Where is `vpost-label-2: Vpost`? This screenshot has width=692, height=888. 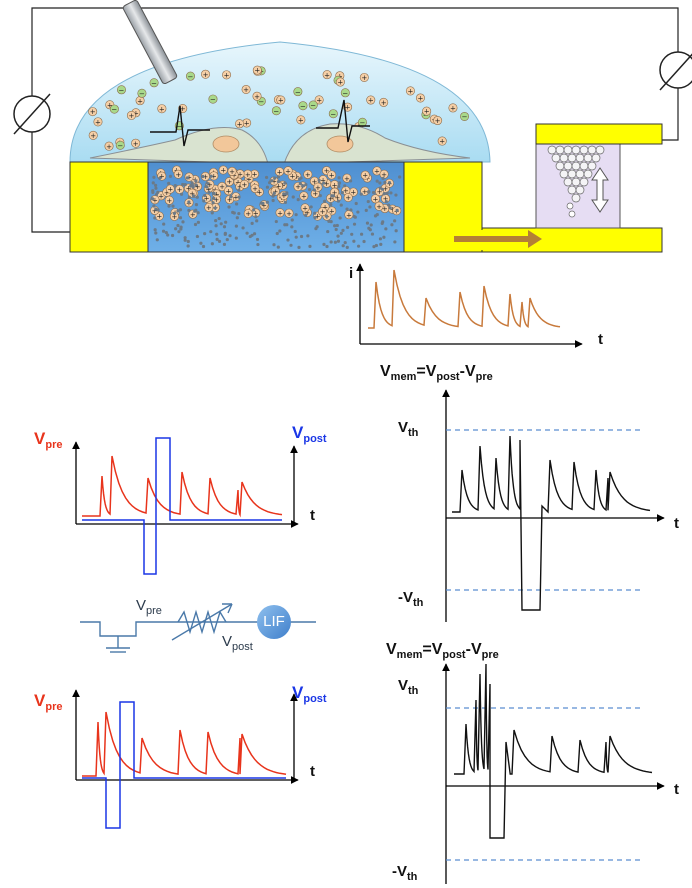
vpost-label-2: Vpost is located at coordinates (309, 694).